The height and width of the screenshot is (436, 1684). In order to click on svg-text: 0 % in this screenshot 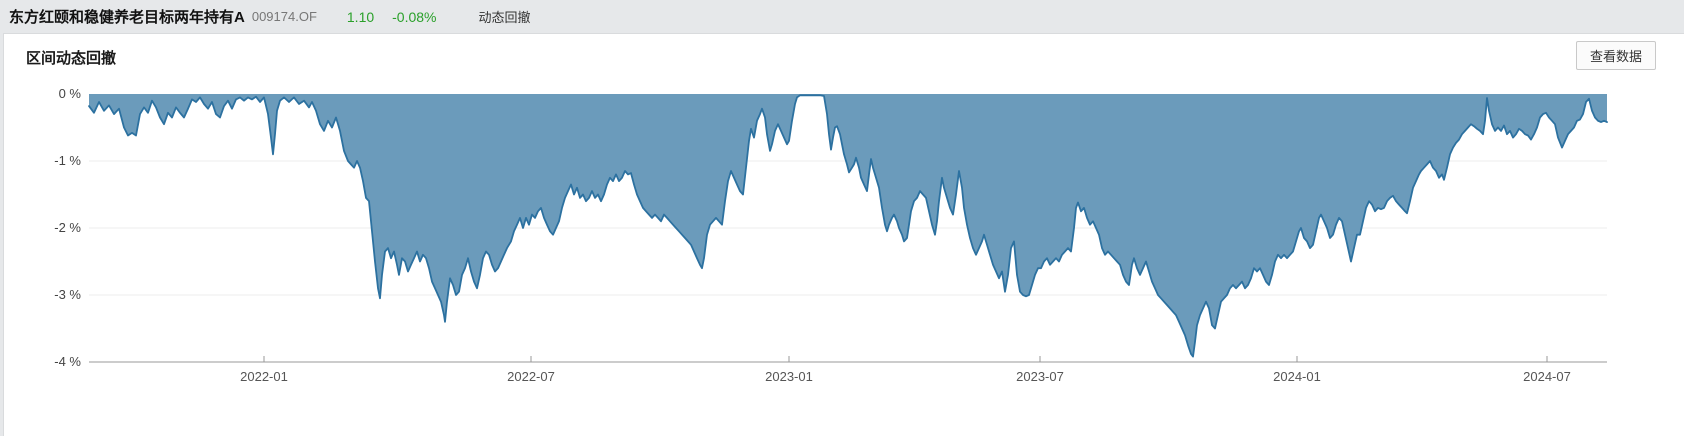, I will do `click(70, 93)`.